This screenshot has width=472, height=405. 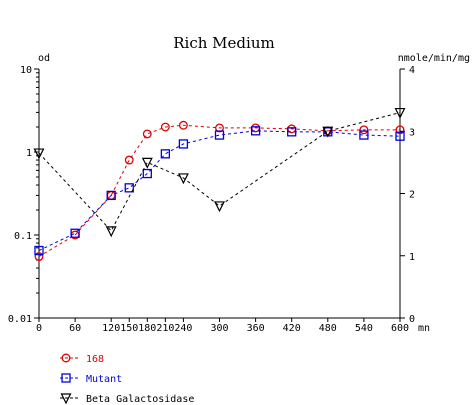 What do you see at coordinates (183, 328) in the screenshot?
I see `x-tick-label: 240` at bounding box center [183, 328].